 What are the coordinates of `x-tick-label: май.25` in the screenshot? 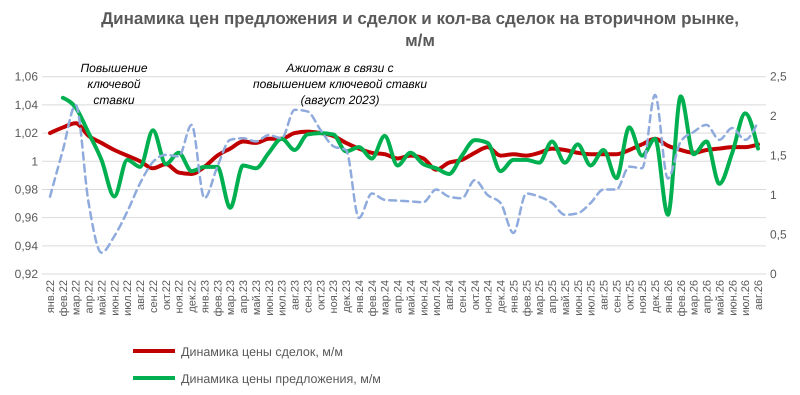 It's located at (566, 298).